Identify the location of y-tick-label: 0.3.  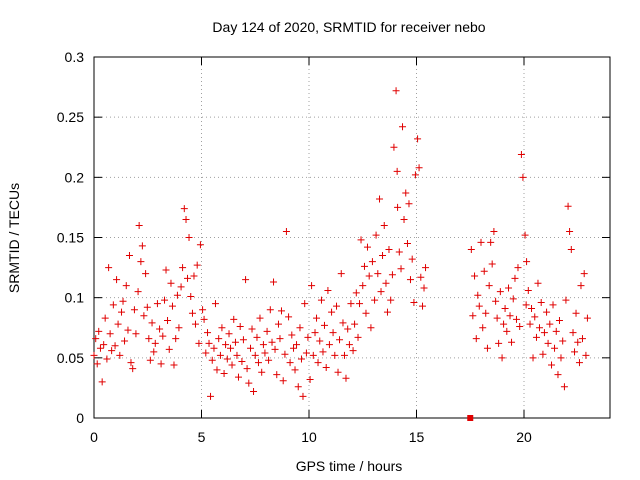
(75, 57).